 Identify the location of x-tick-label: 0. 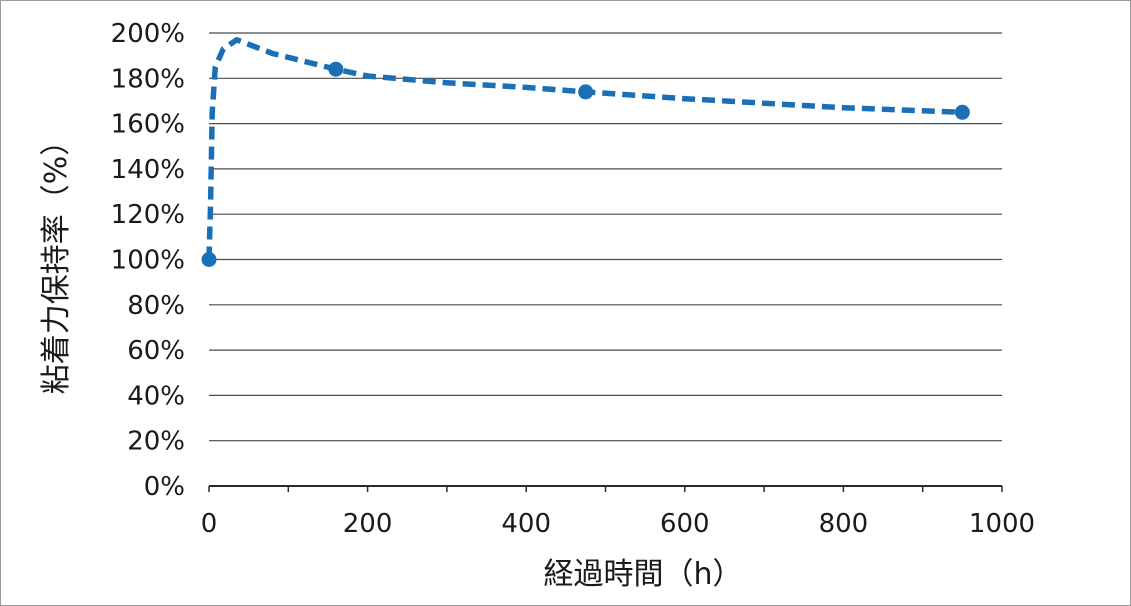
(209, 524).